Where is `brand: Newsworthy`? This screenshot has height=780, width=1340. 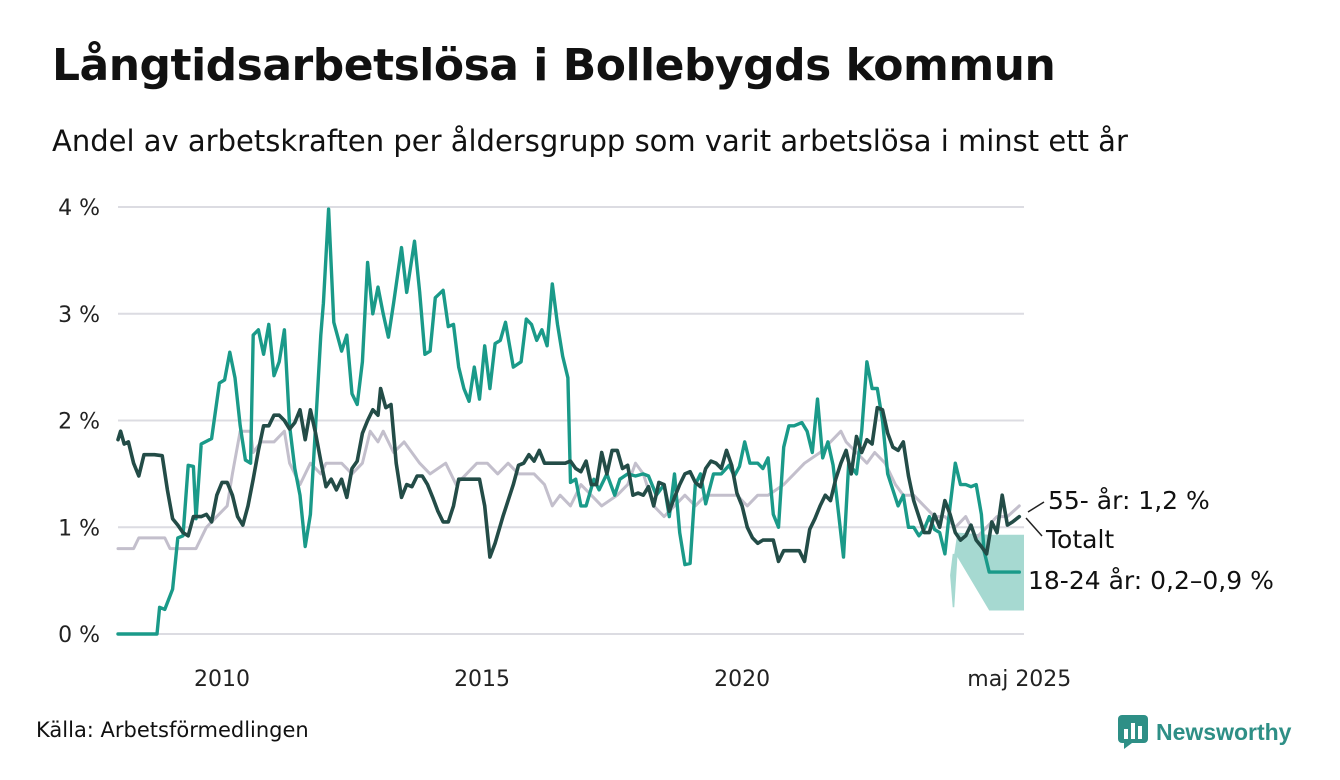 brand: Newsworthy is located at coordinates (1204, 732).